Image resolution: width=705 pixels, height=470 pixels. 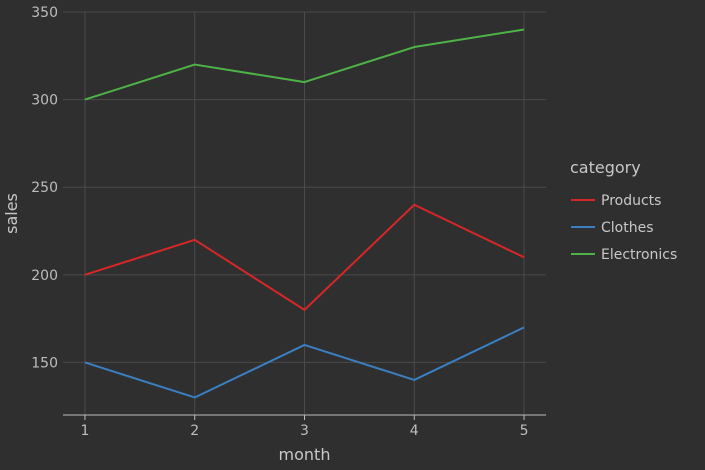 What do you see at coordinates (631, 201) in the screenshot?
I see `legend-label: Products` at bounding box center [631, 201].